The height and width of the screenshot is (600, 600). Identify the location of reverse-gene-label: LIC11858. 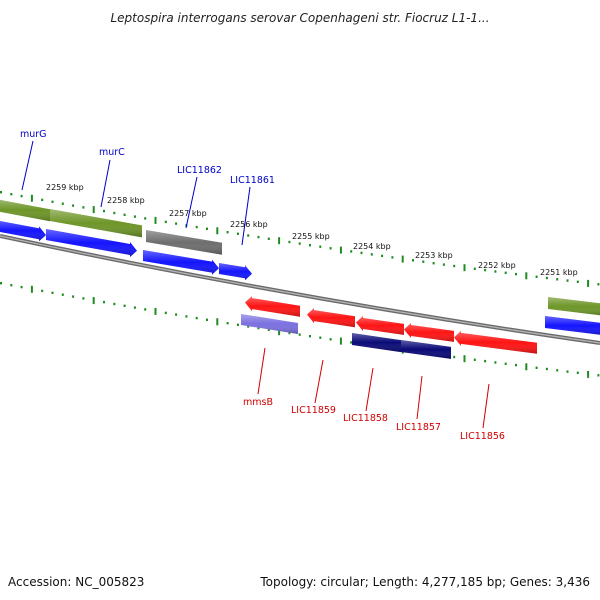
(365, 418).